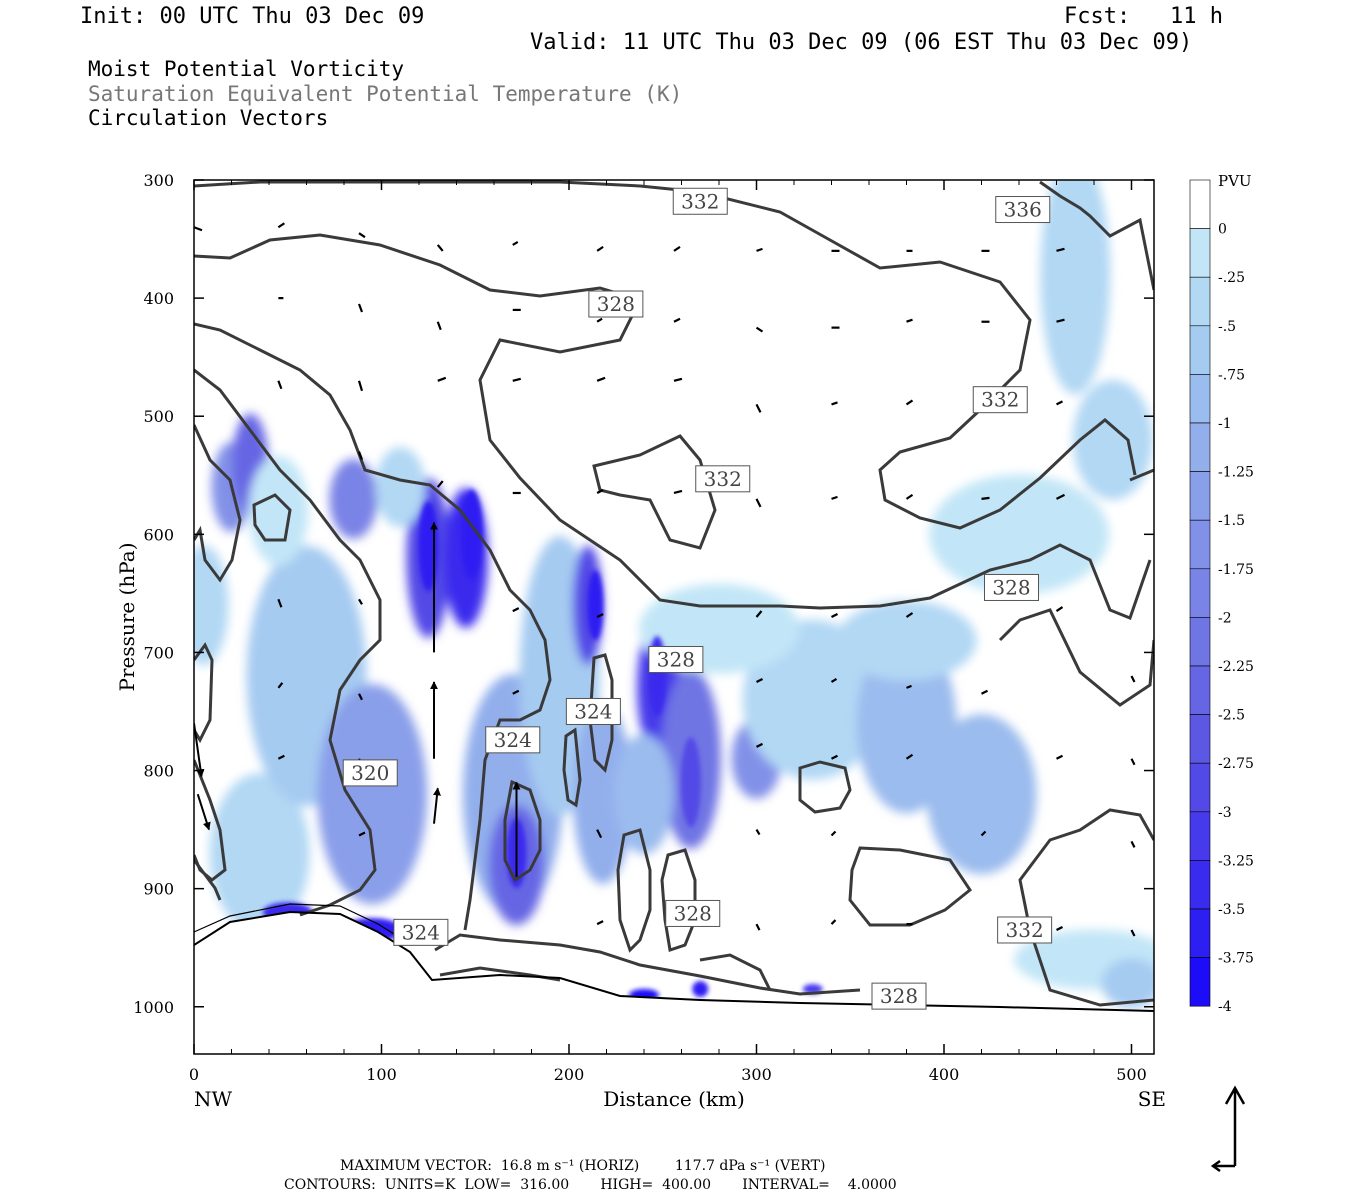 The image size is (1350, 1200). I want to click on nw-label: NW, so click(213, 1099).